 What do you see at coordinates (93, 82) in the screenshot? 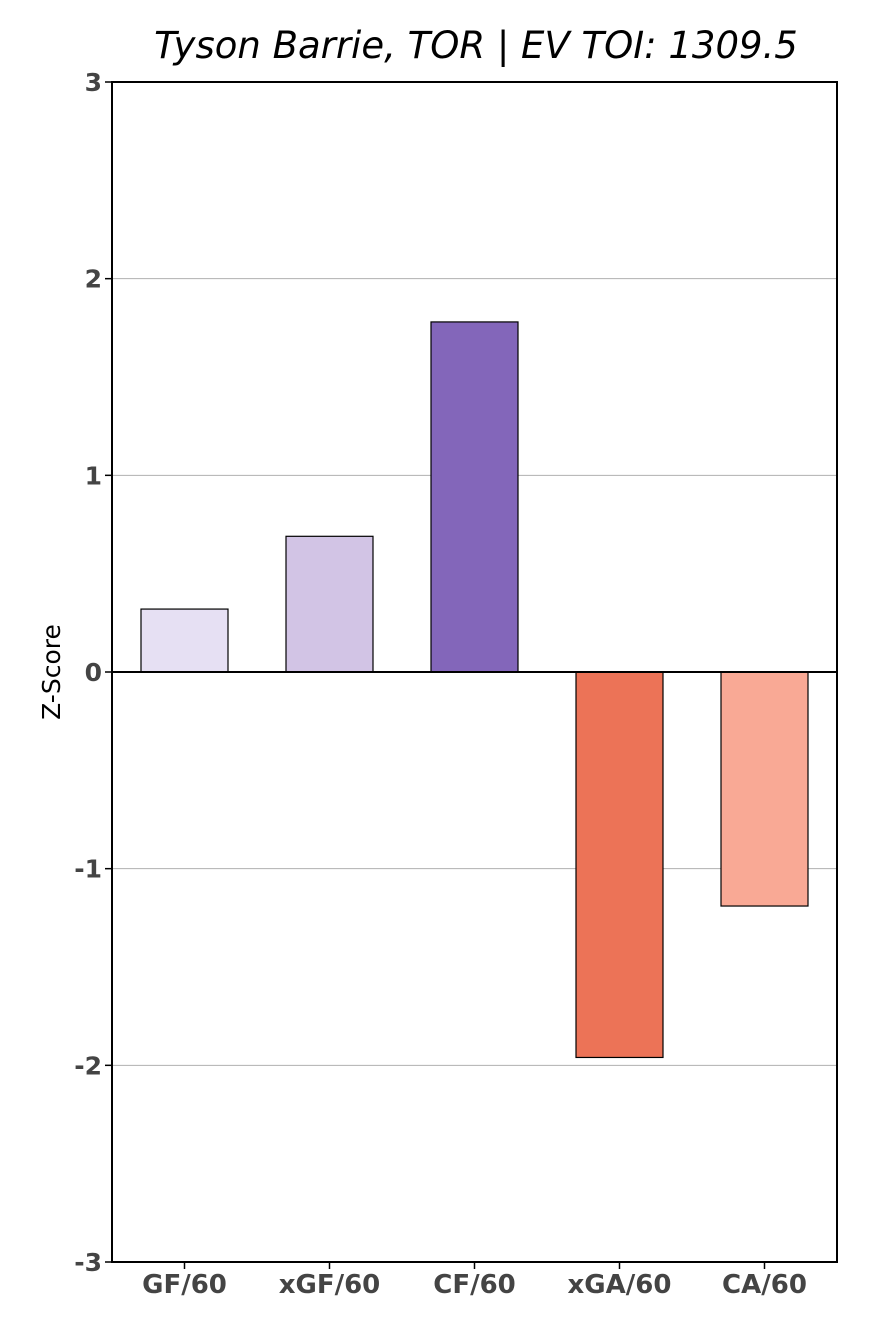
I see `y-tick-label: 3` at bounding box center [93, 82].